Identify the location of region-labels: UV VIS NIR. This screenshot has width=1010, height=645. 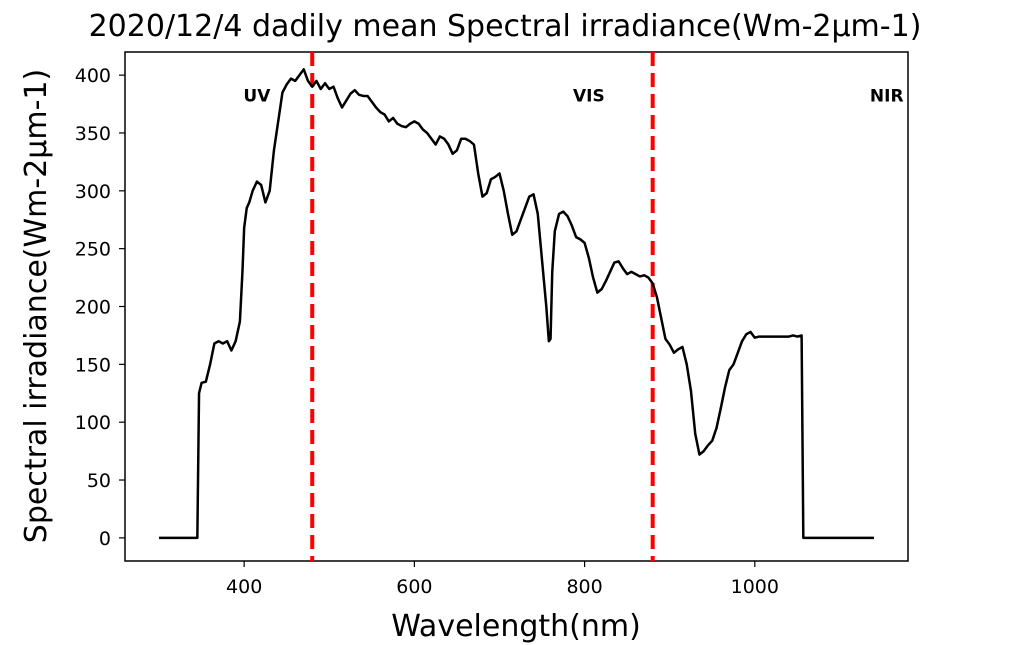
(573, 96).